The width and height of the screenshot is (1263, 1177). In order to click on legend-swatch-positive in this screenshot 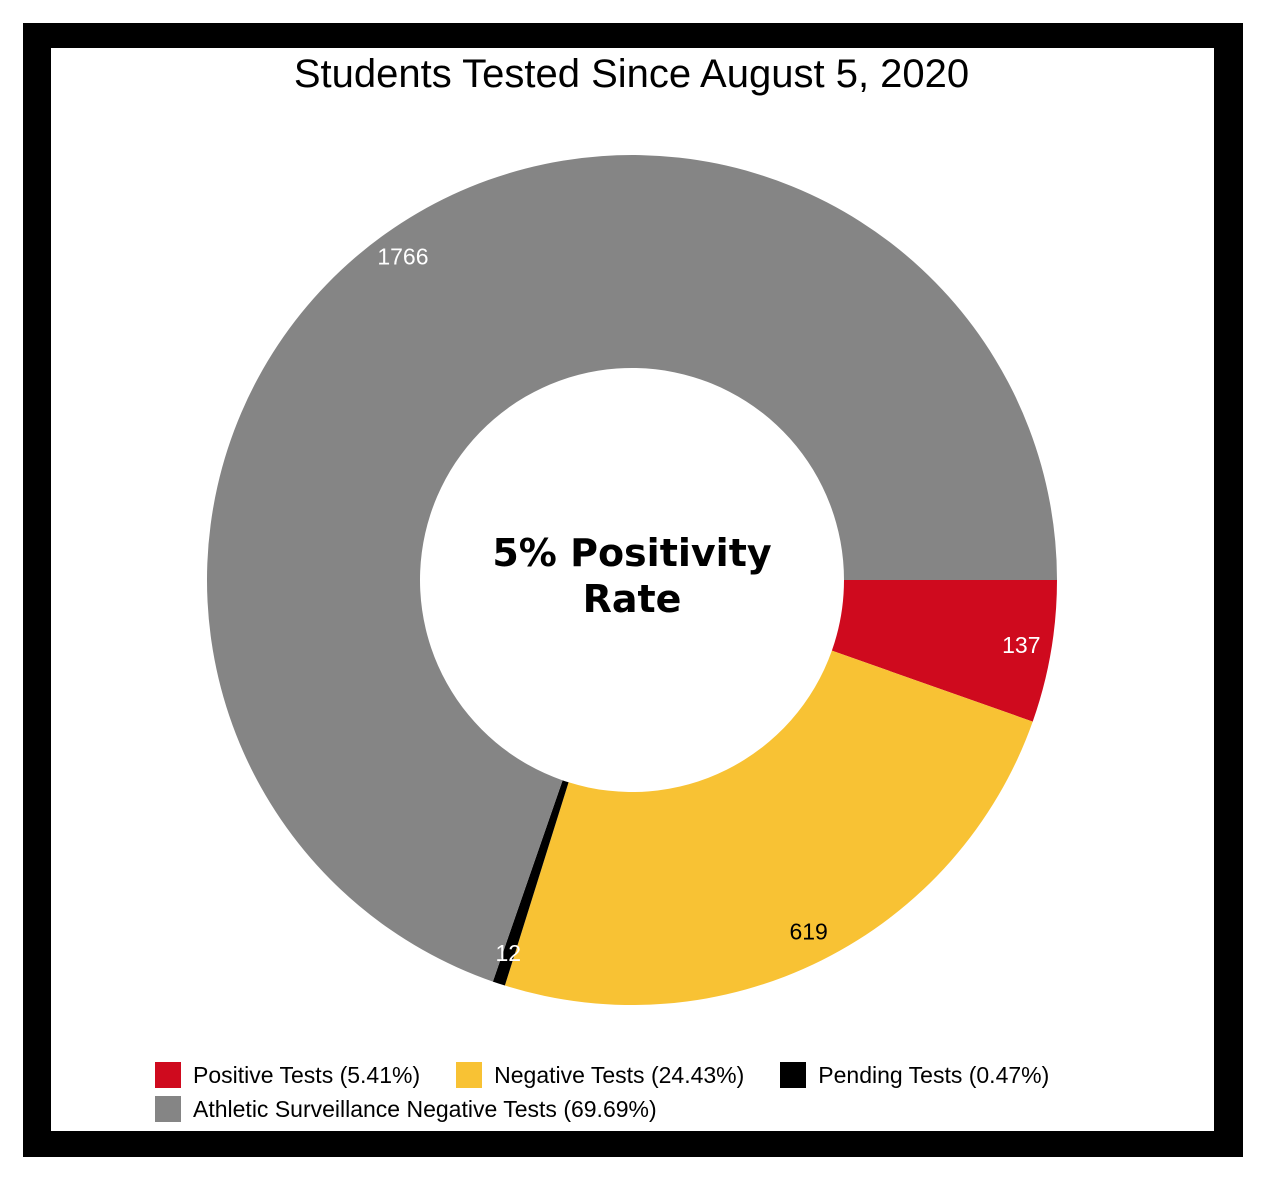, I will do `click(168, 1075)`.